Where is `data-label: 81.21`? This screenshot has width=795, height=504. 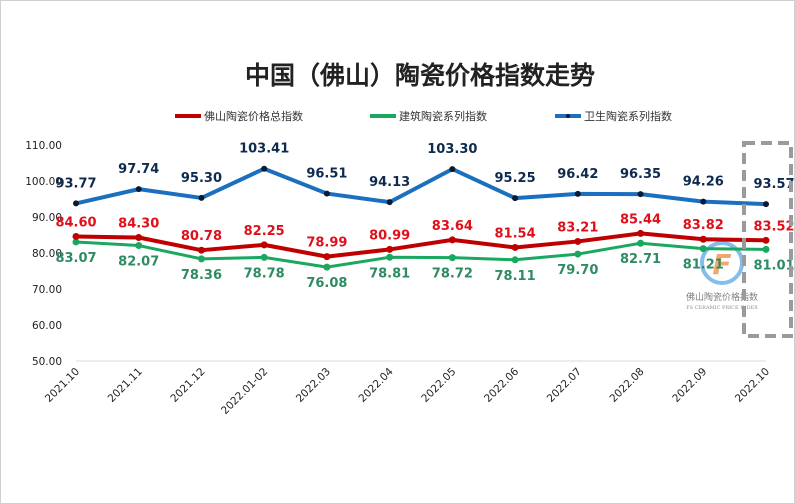
data-label: 81.21 is located at coordinates (703, 265).